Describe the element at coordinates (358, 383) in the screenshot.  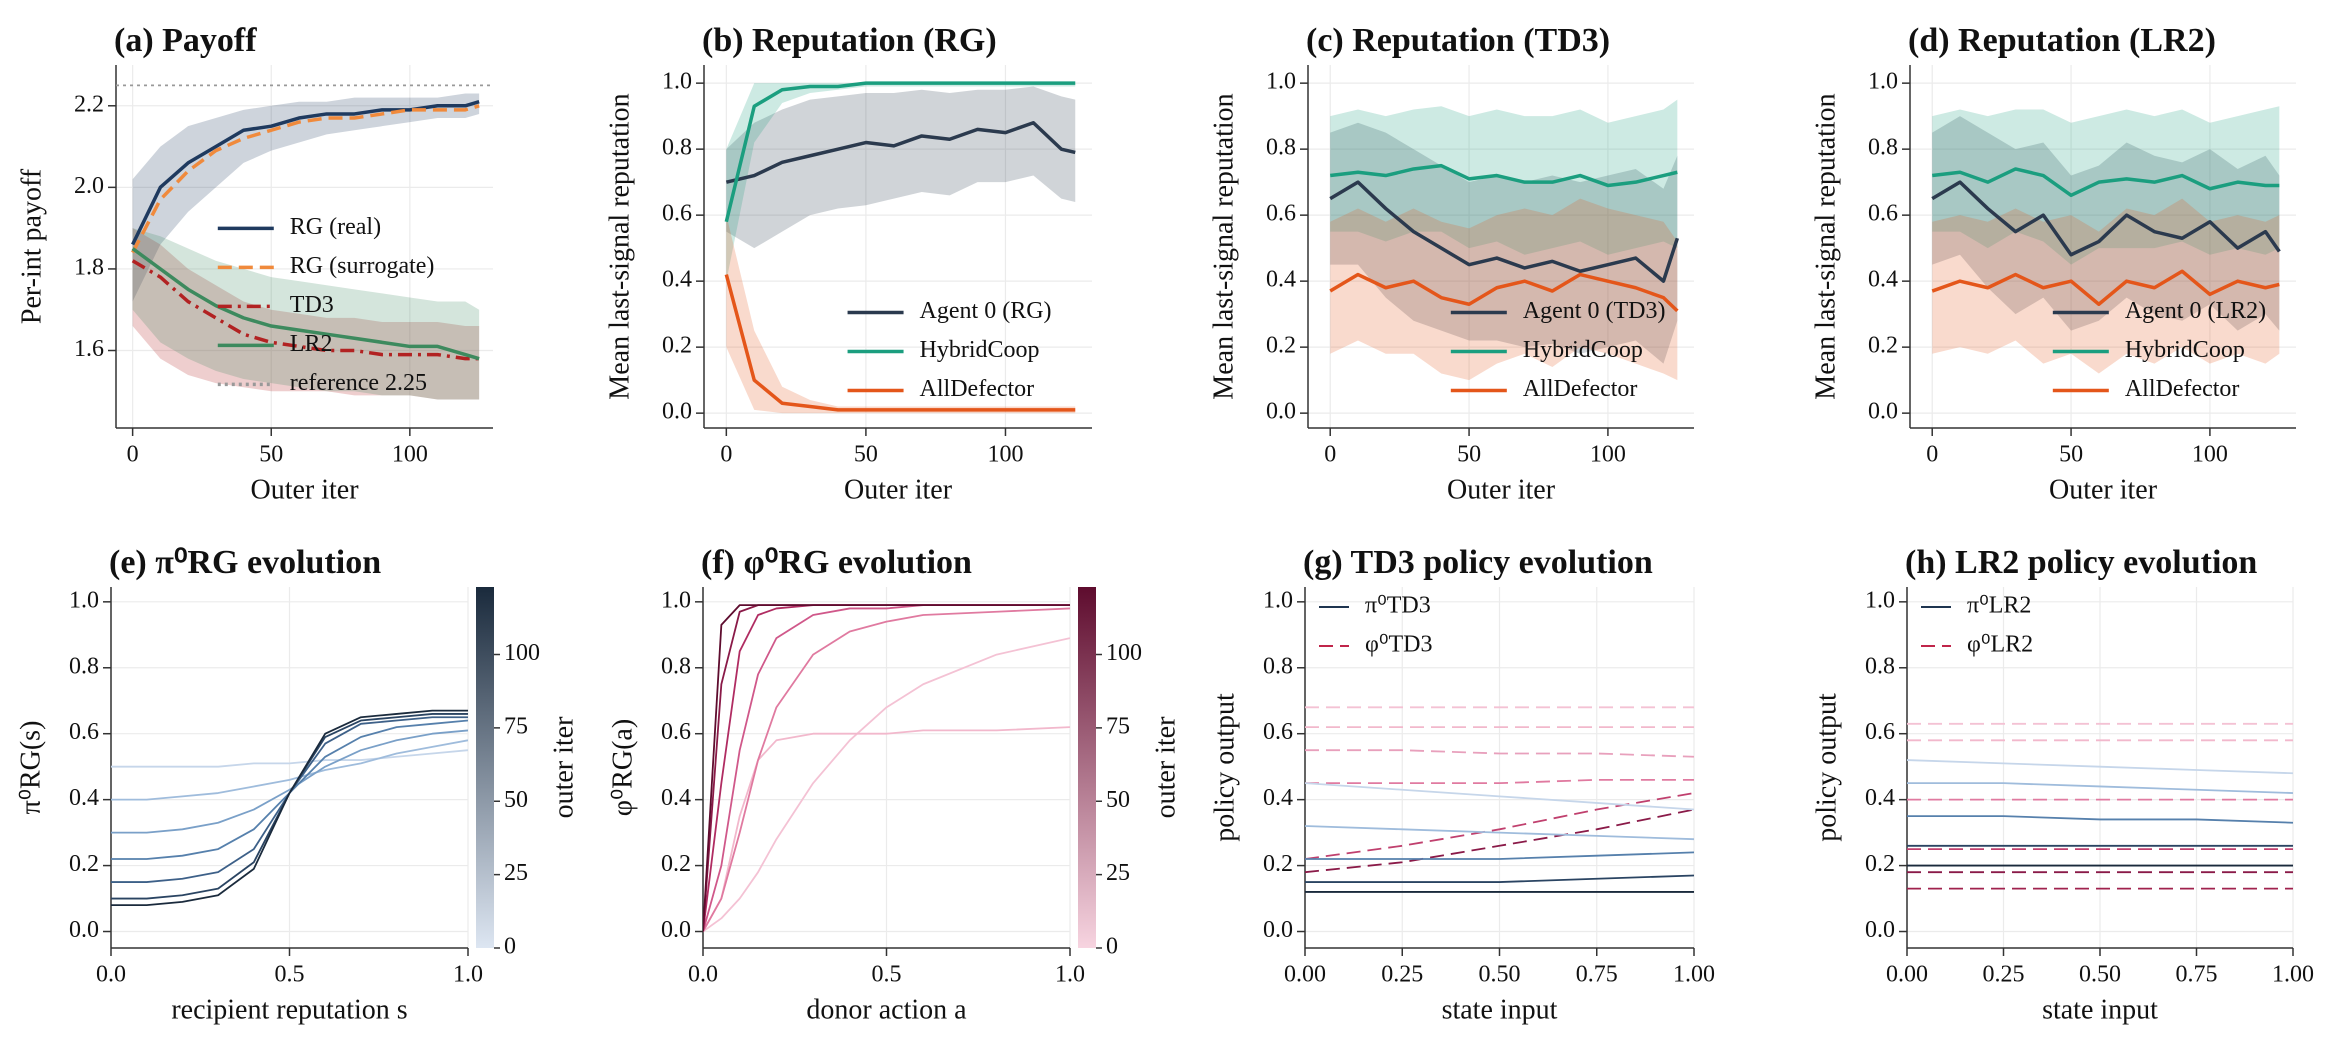
I see `legend-label: reference 2.25` at that location.